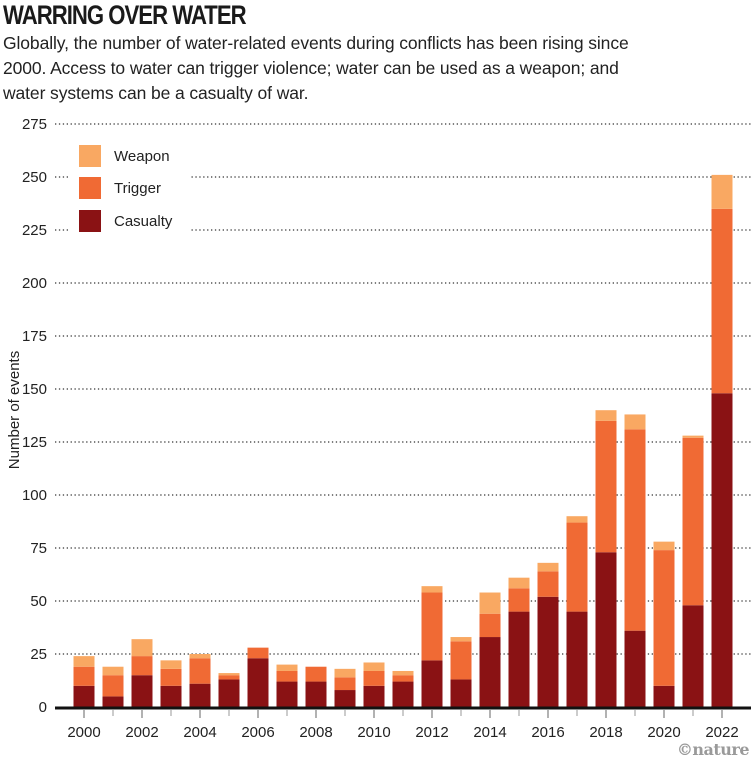 The height and width of the screenshot is (767, 751). I want to click on bar-weapon-2010, so click(374, 666).